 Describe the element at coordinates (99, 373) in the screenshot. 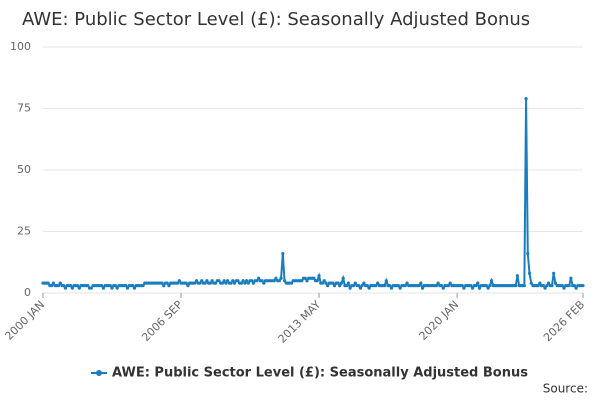

I see `legend-marker` at that location.